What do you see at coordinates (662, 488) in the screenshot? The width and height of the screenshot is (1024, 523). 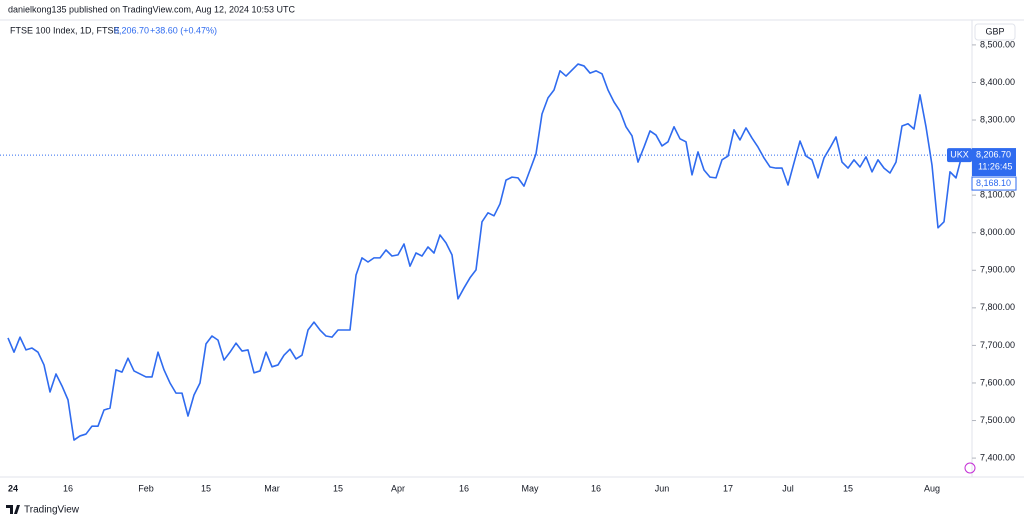 I see `x-tick-label: Jun` at bounding box center [662, 488].